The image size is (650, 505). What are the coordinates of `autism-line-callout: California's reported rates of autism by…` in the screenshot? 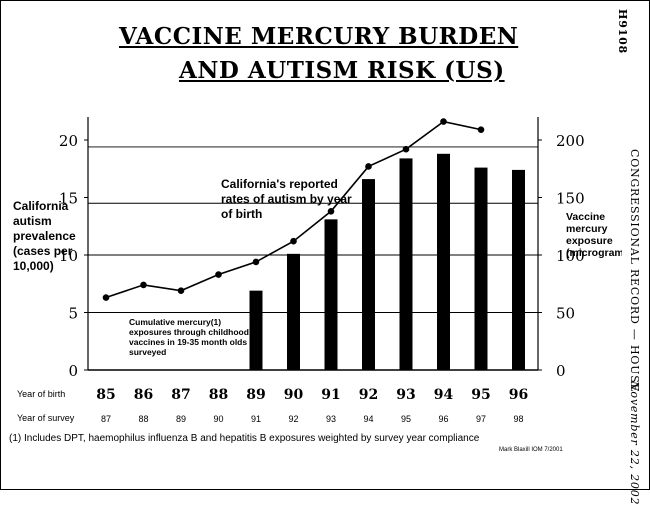 It's located at (286, 199).